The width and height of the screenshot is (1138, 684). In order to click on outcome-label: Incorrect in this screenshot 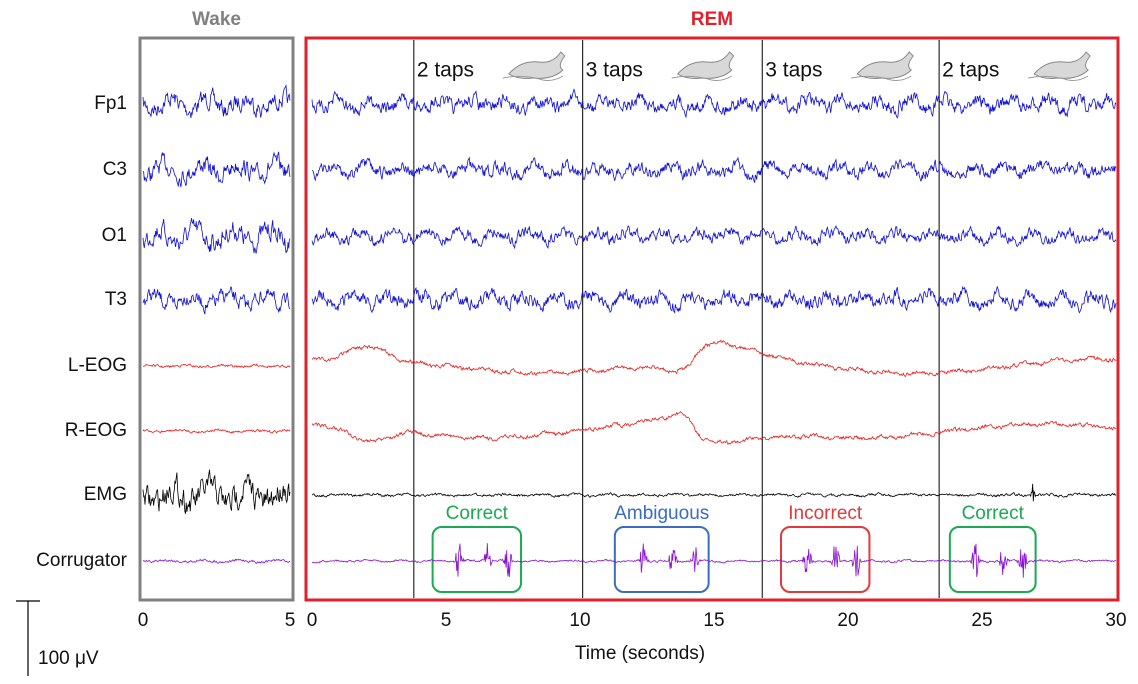, I will do `click(825, 513)`.